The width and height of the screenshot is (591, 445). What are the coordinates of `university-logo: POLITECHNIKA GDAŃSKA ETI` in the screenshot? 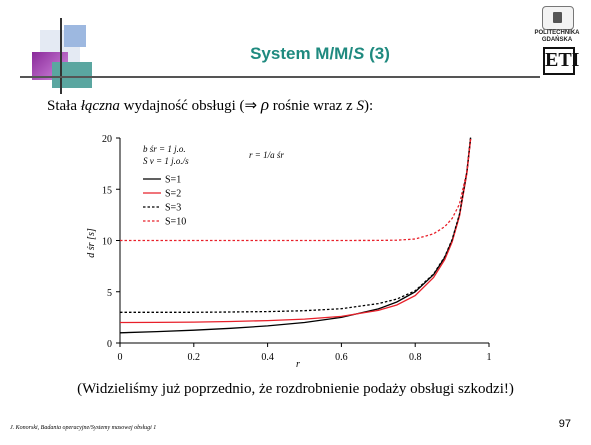 It's located at (557, 41).